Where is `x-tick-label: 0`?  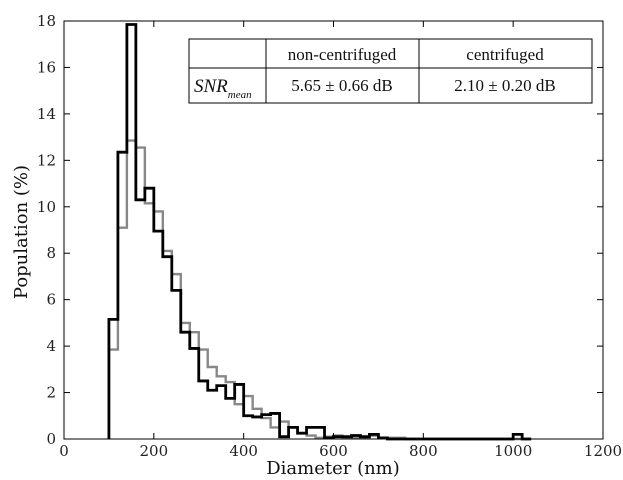
x-tick-label: 0 is located at coordinates (64, 451).